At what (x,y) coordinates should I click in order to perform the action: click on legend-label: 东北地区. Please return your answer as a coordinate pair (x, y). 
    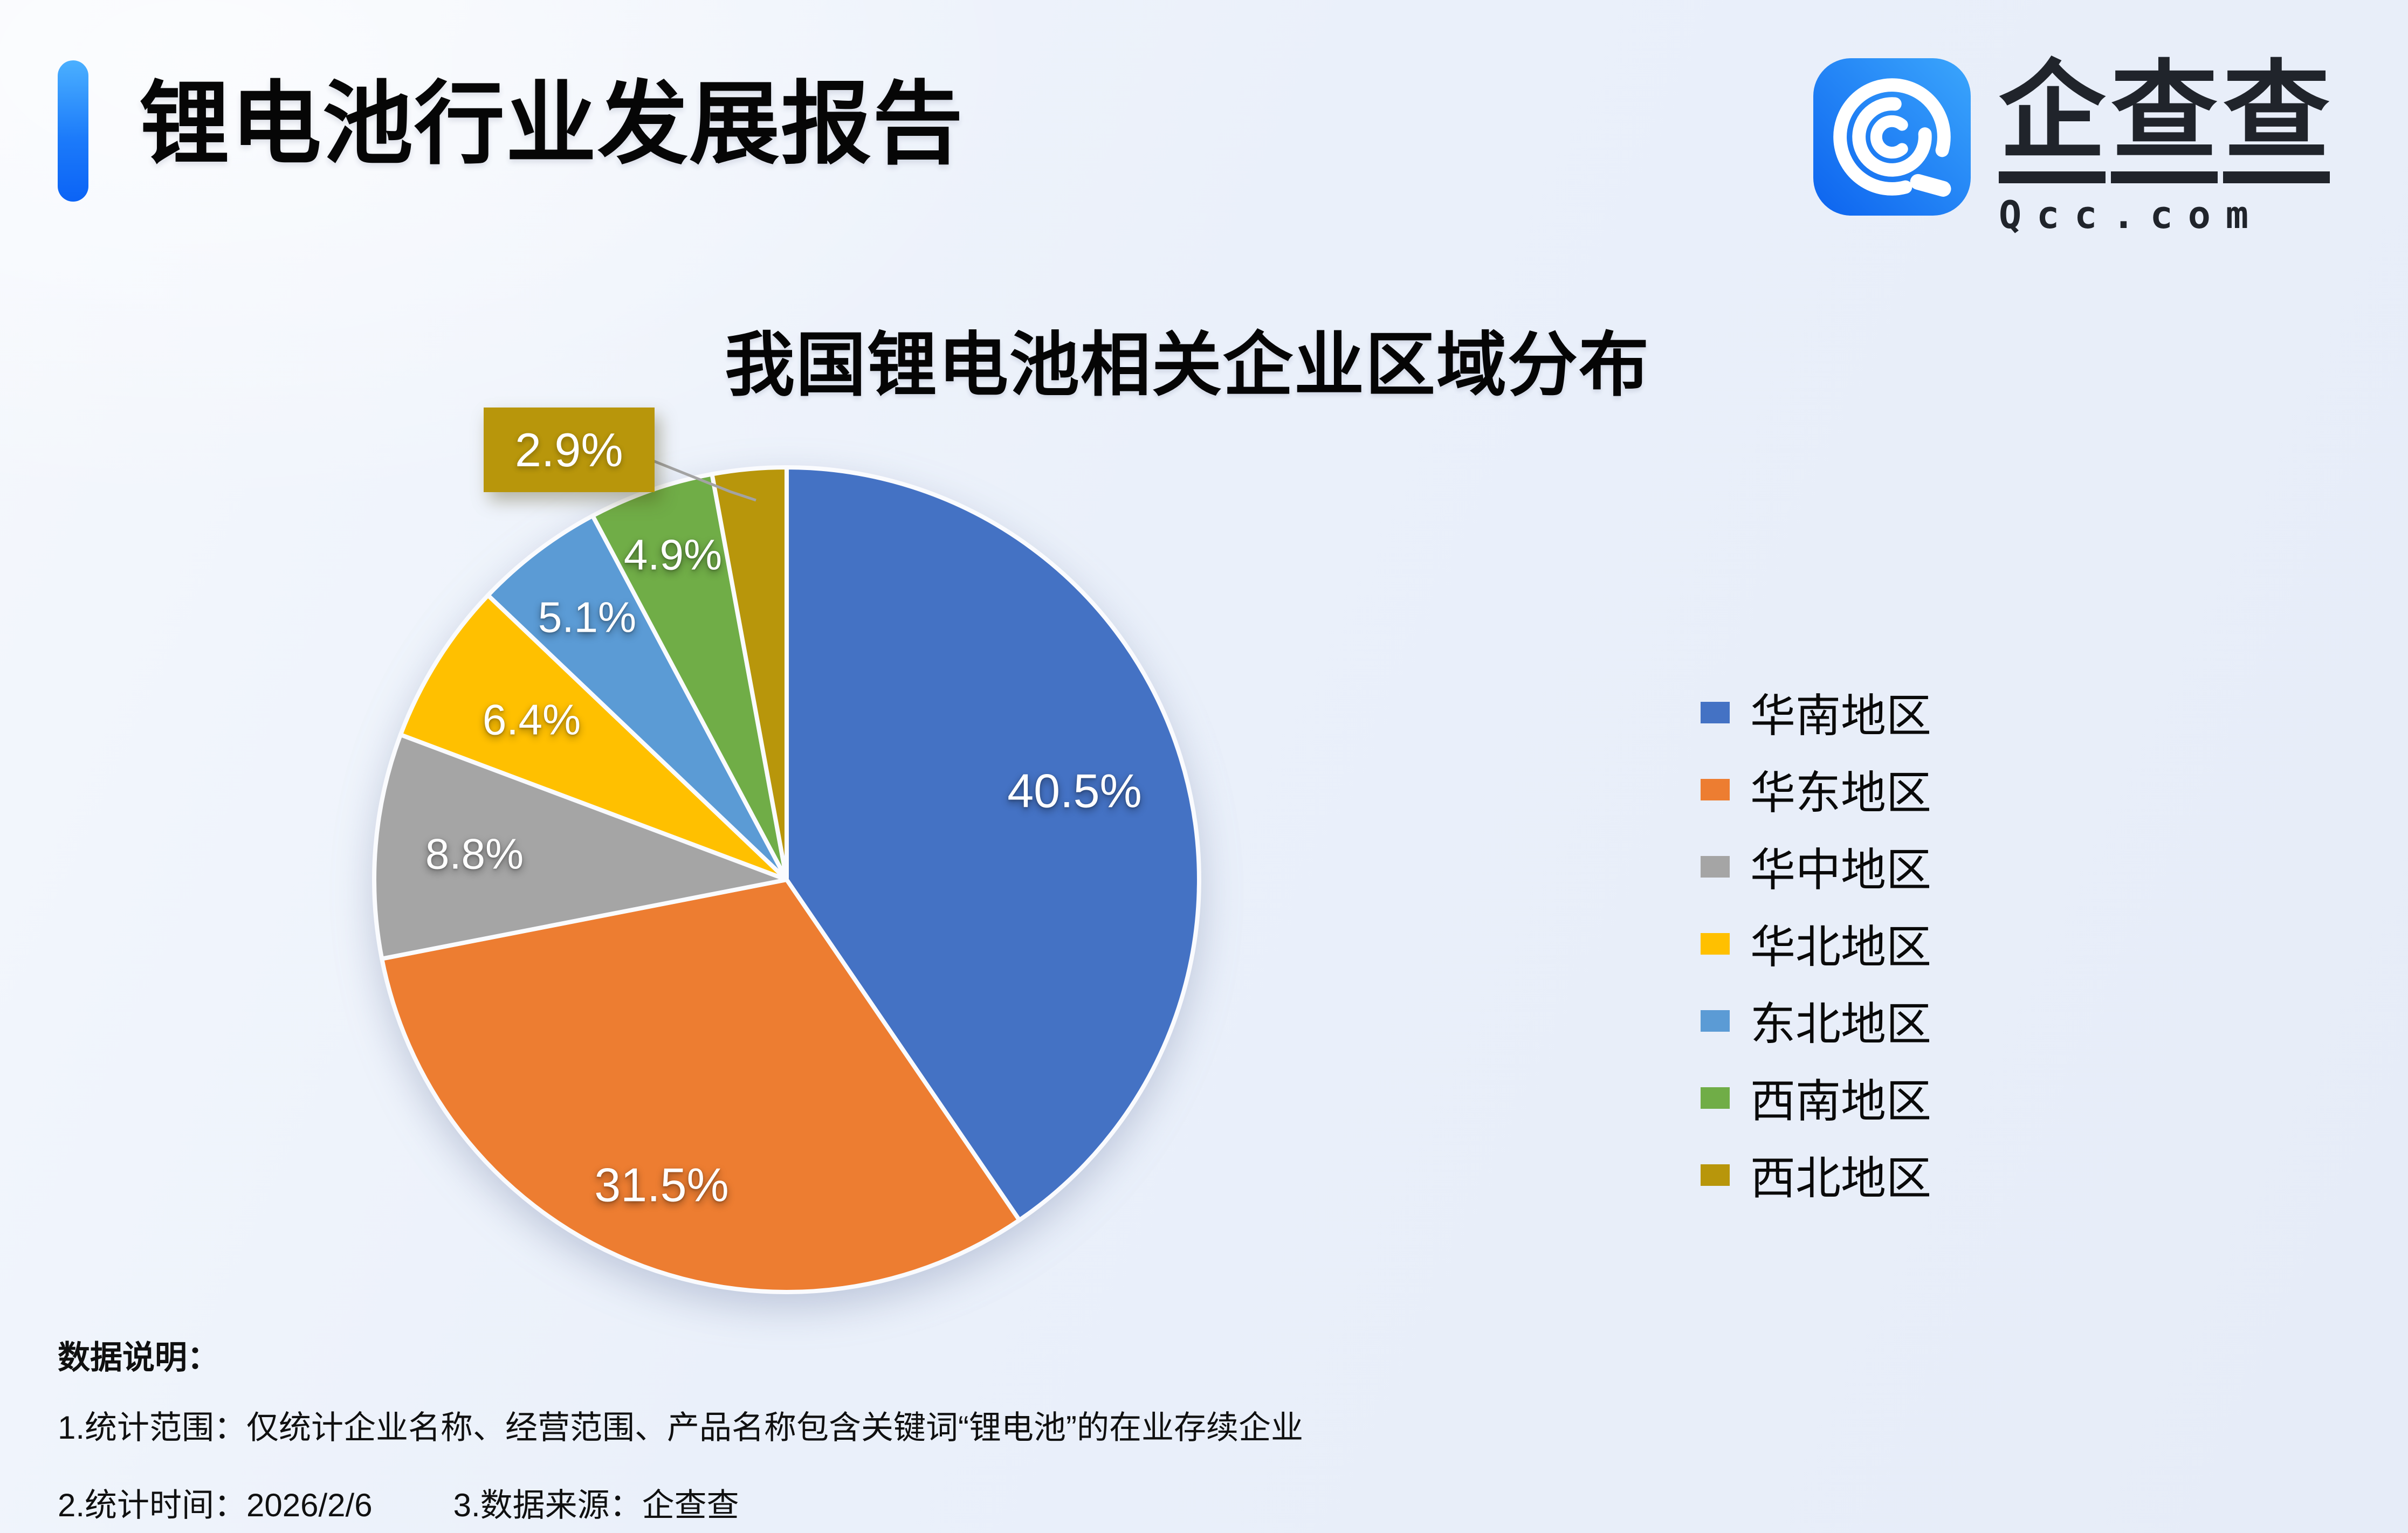
    Looking at the image, I should click on (1841, 1024).